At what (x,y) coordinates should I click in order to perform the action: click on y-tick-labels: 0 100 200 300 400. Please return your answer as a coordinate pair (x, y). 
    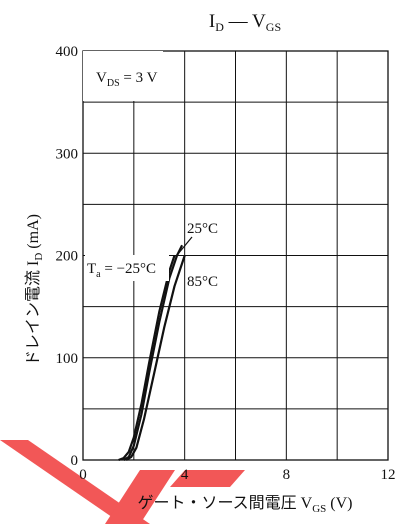
    Looking at the image, I should click on (67, 256).